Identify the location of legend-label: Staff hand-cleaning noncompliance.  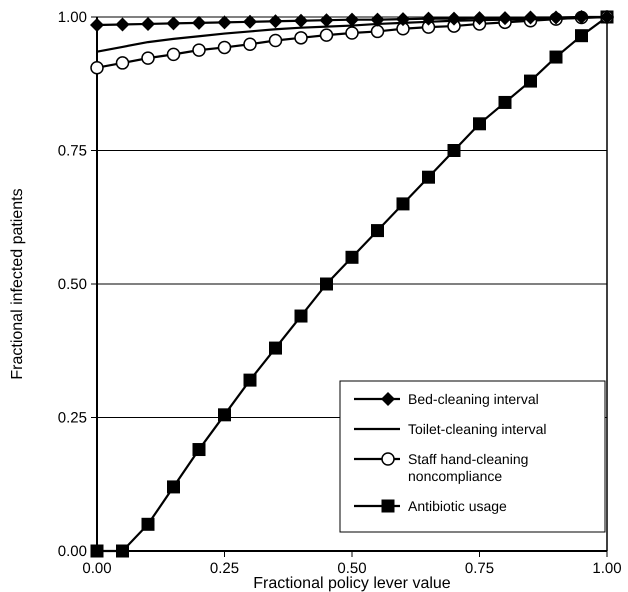
(468, 467).